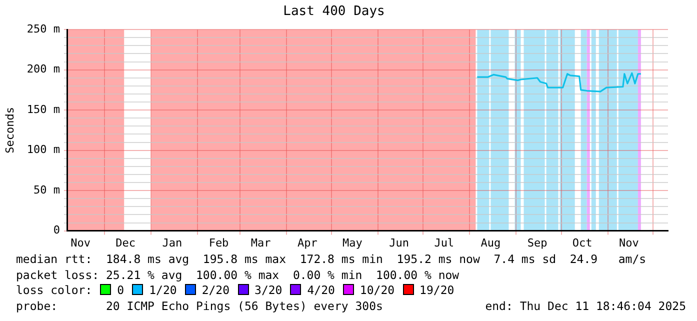 The width and height of the screenshot is (697, 321). What do you see at coordinates (163, 290) in the screenshot?
I see `legend-label: 1/20` at bounding box center [163, 290].